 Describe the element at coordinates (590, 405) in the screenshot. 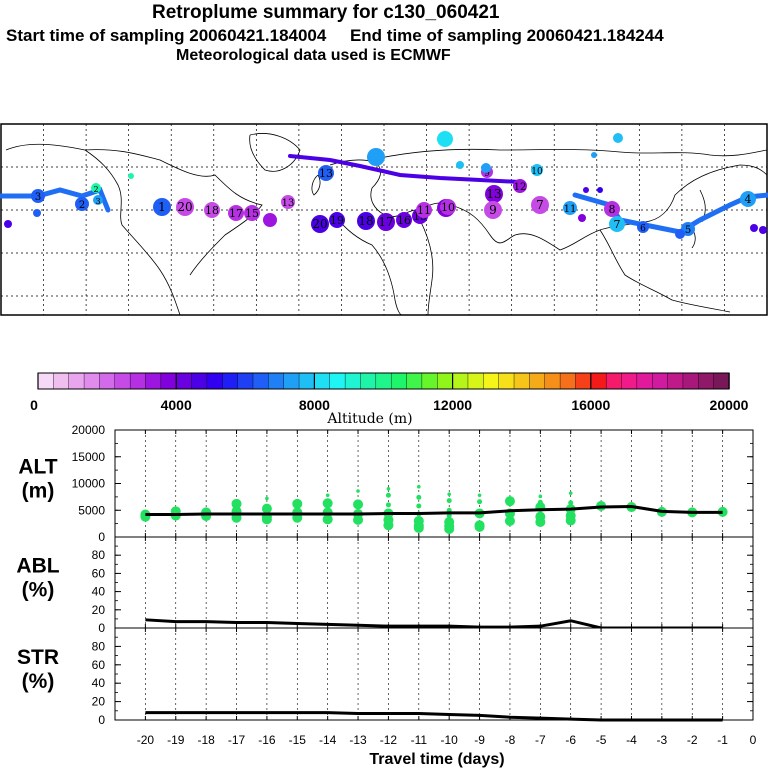

I see `colorbar-tick-label: 16000` at that location.